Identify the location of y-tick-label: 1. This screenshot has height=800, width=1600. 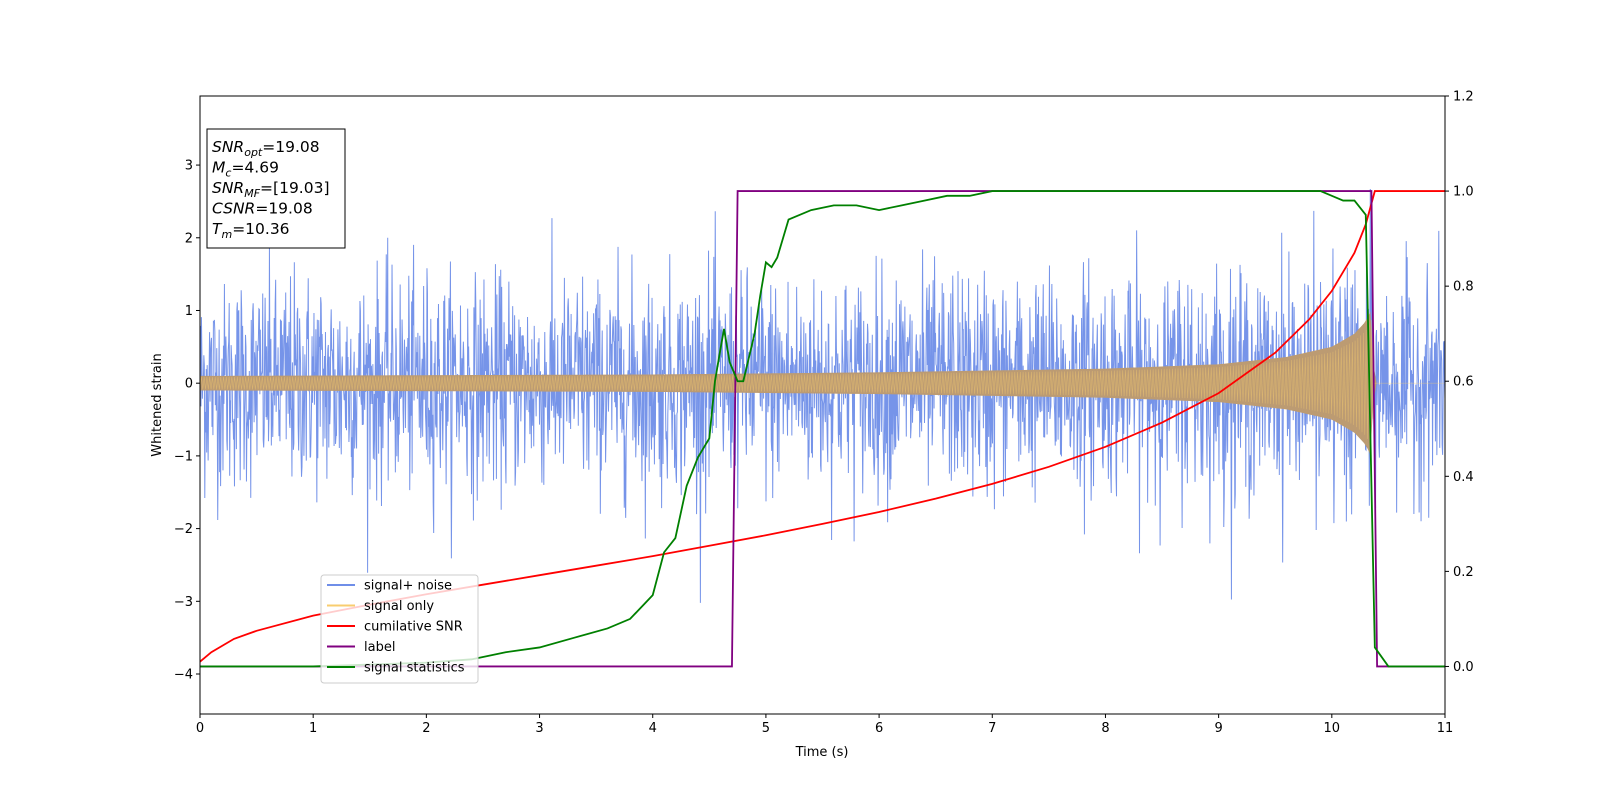
(189, 311).